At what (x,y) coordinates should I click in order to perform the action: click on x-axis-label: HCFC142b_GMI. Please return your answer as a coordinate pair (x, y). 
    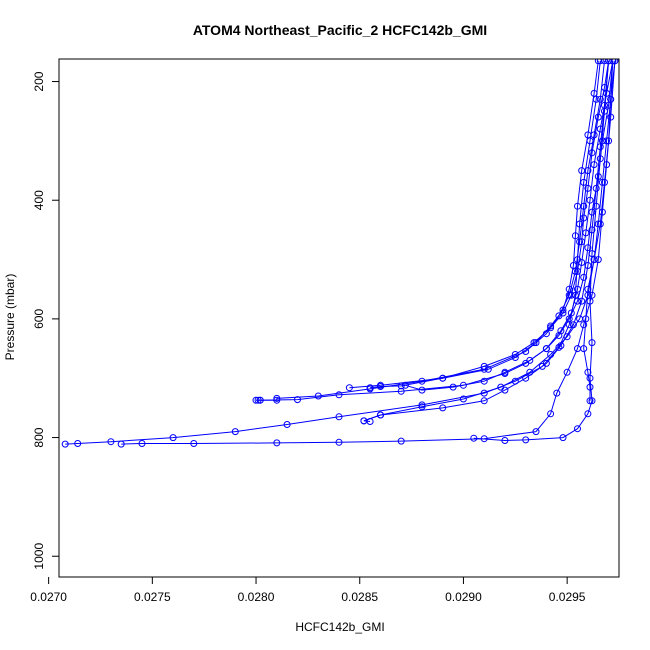
    Looking at the image, I should click on (339, 627).